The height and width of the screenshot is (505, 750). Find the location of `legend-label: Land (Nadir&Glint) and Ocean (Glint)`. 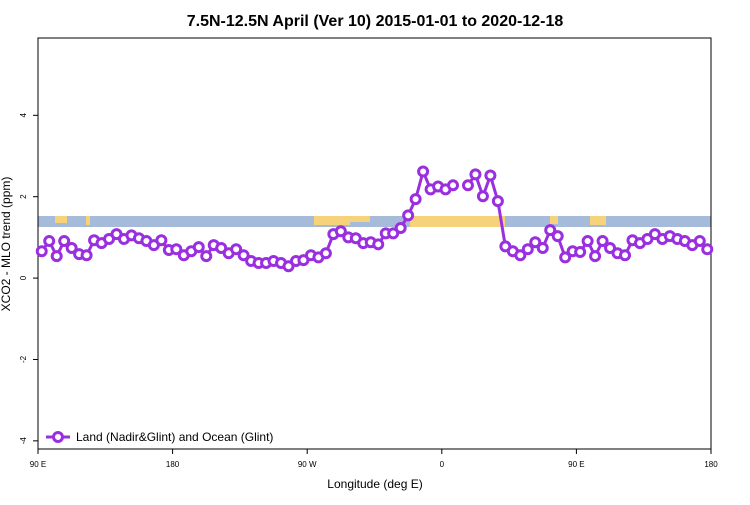

legend-label: Land (Nadir&Glint) and Ocean (Glint) is located at coordinates (174, 437).